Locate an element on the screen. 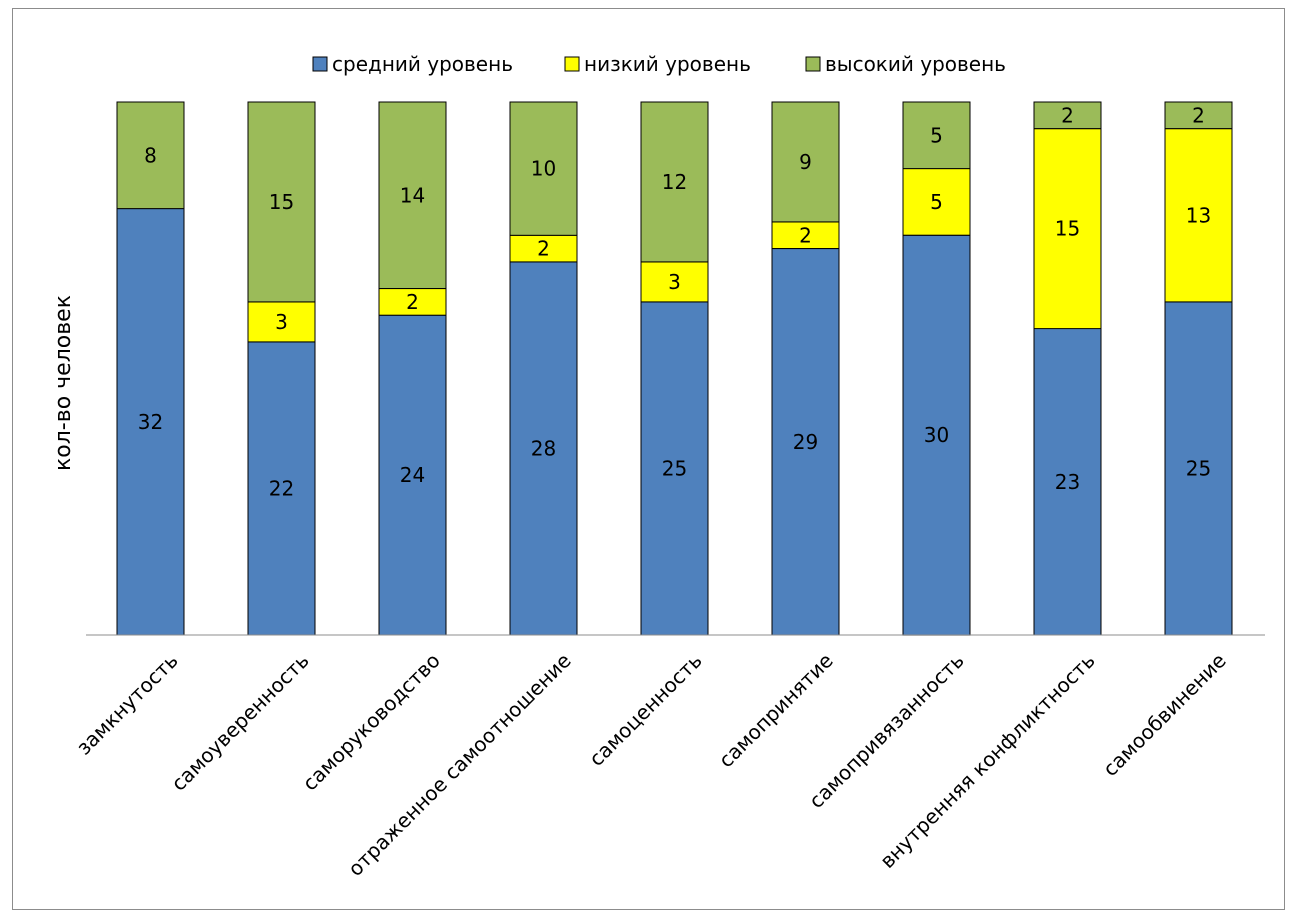 The image size is (1298, 917). legend-label-3: высокий уровень is located at coordinates (915, 64).